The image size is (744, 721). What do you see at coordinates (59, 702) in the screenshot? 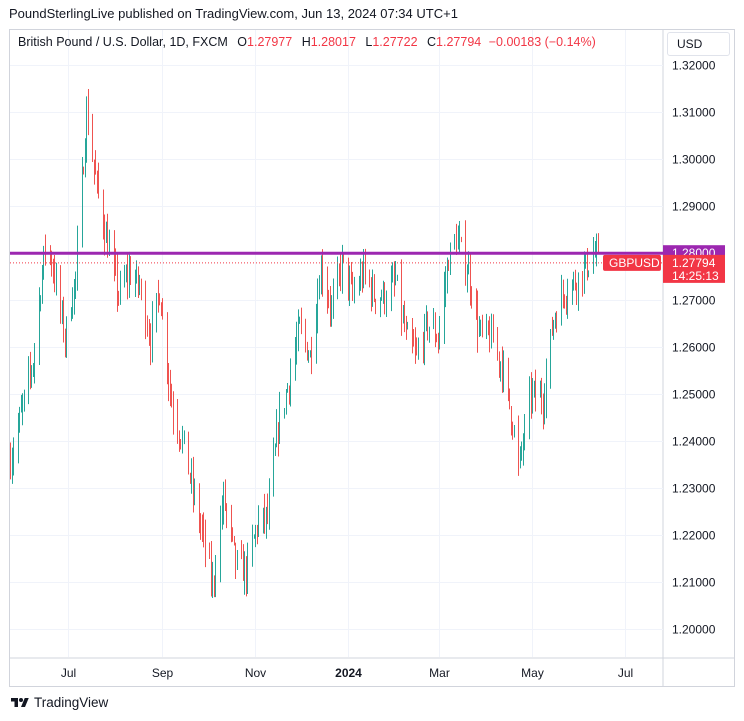
I see `footer-brand: TradingView` at bounding box center [59, 702].